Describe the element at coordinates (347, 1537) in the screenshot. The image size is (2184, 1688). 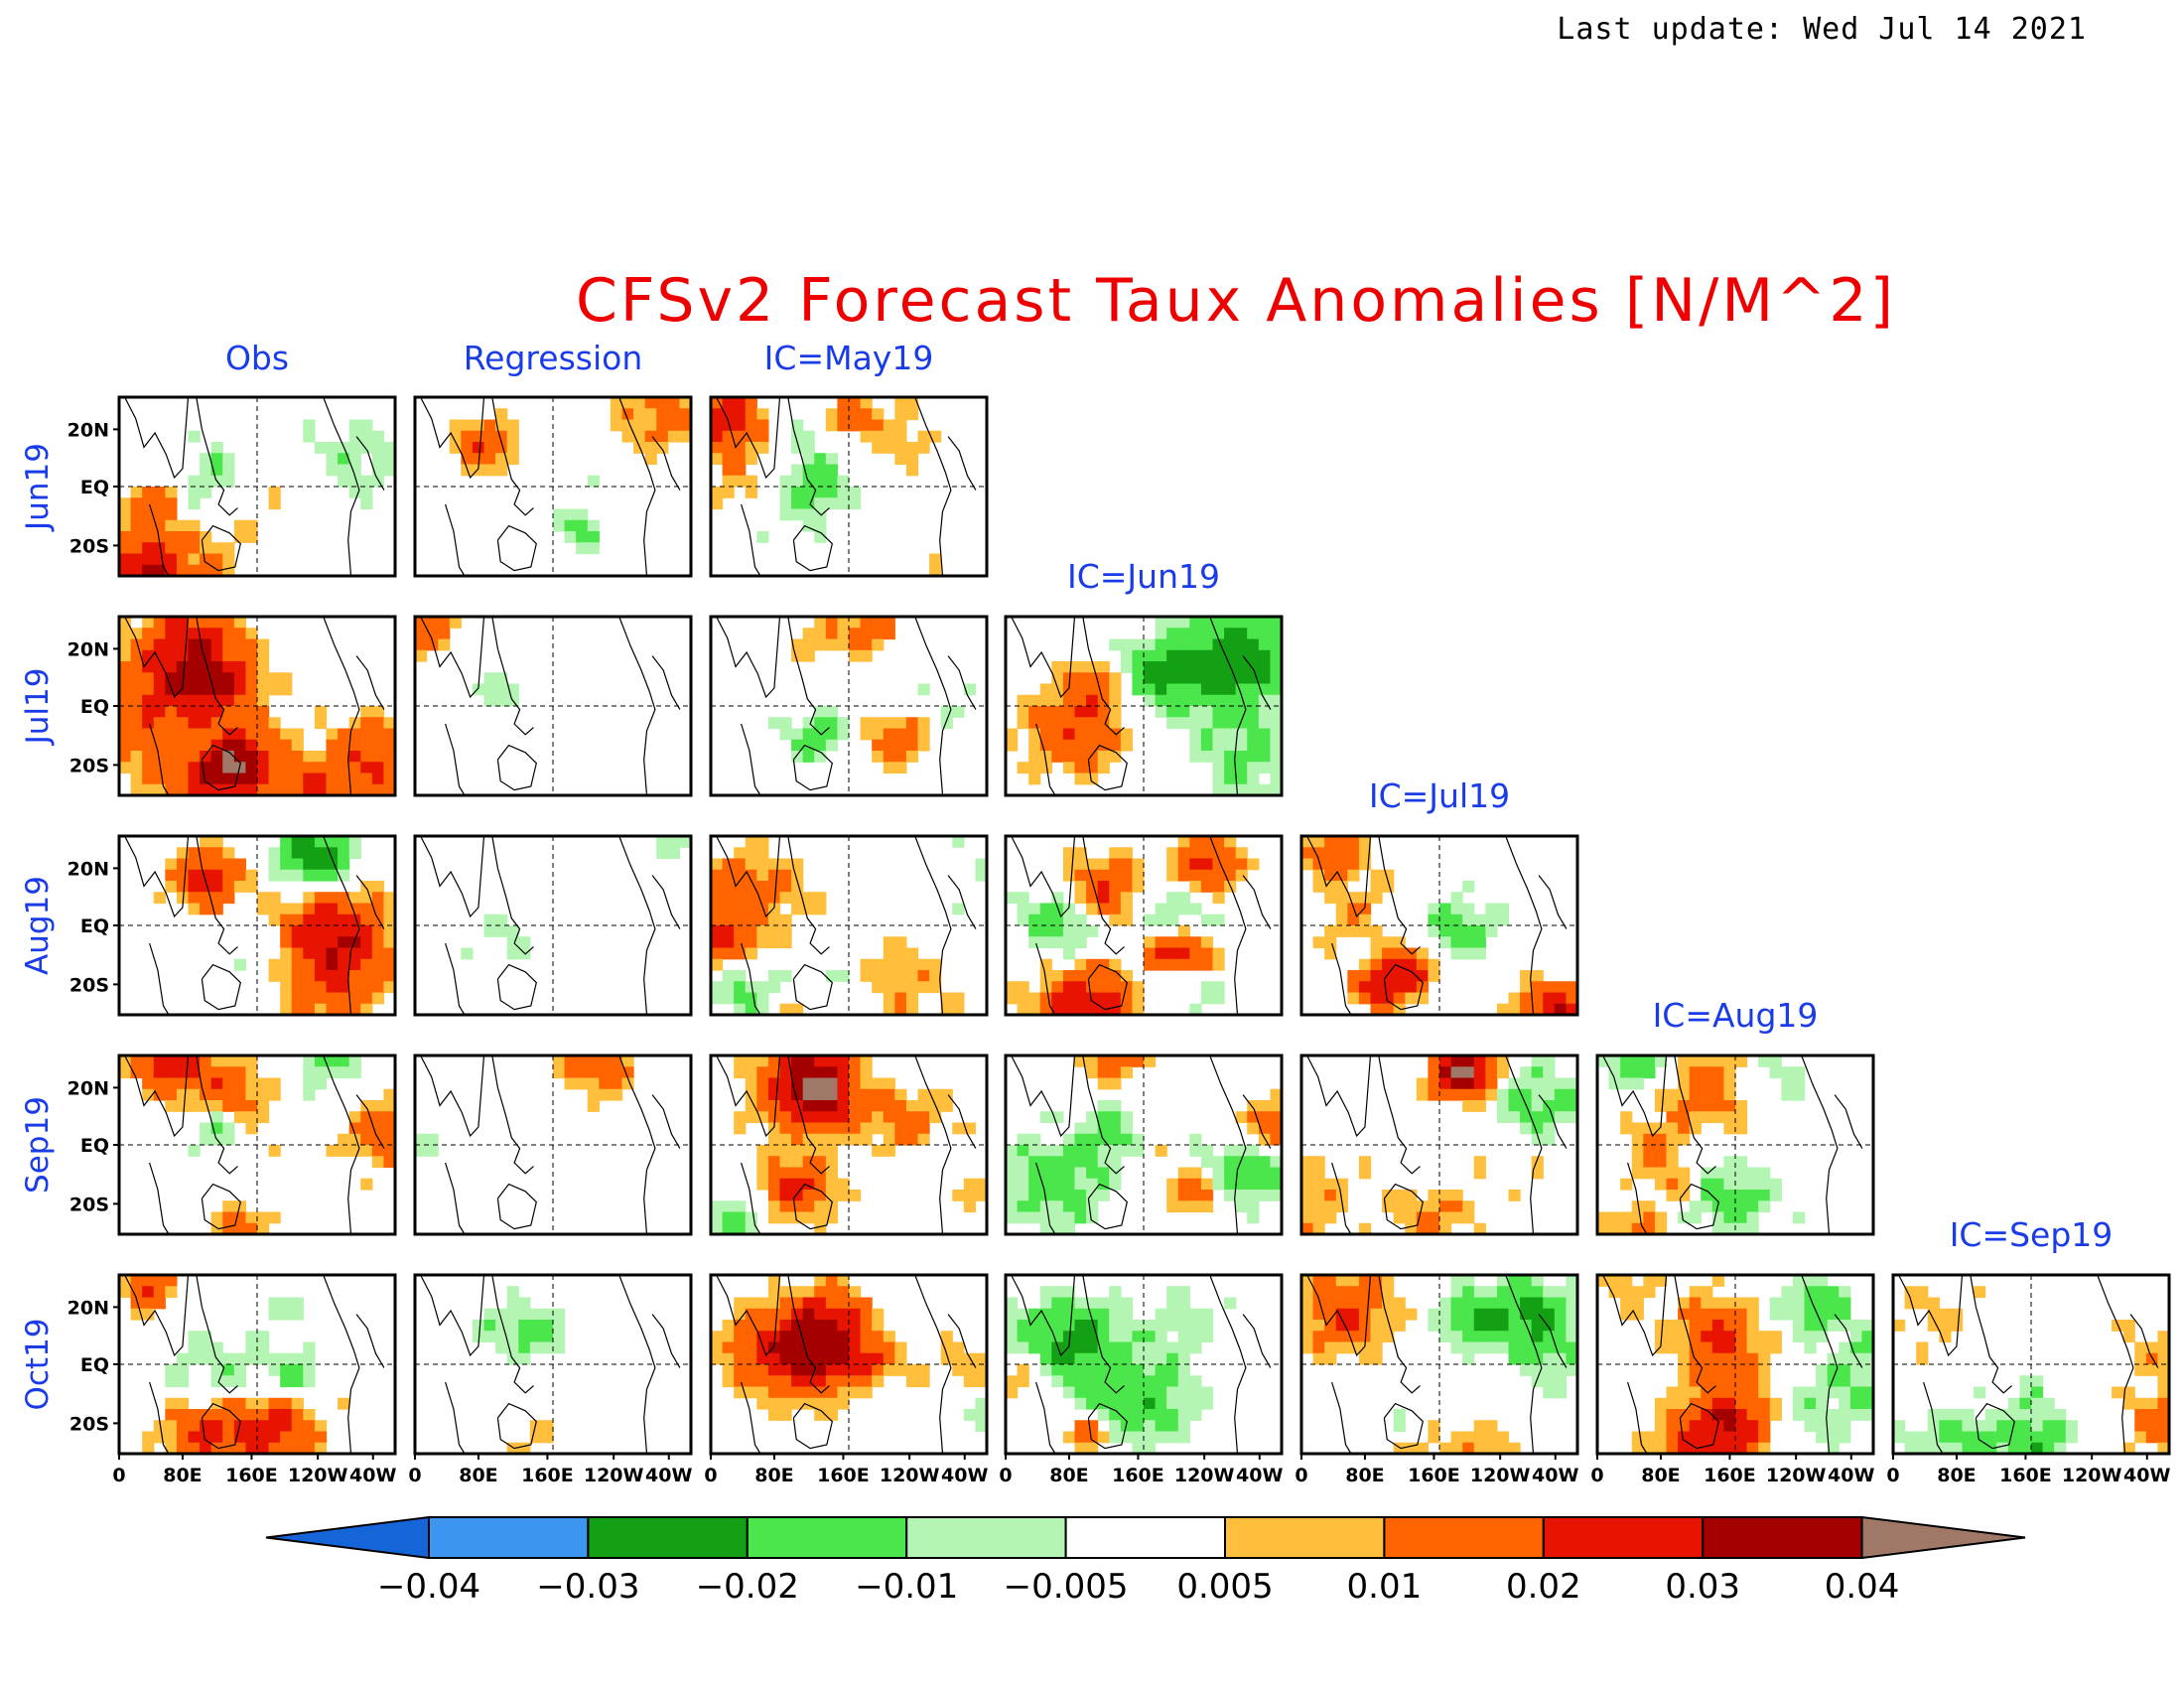
I see `colorbar-arrow-left-icon` at that location.